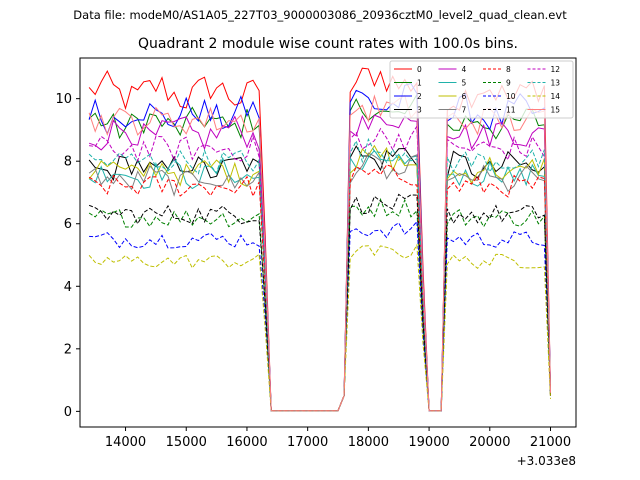 Image resolution: width=640 pixels, height=480 pixels. Describe the element at coordinates (508, 69) in the screenshot. I see `legend-label-8: 8` at that location.